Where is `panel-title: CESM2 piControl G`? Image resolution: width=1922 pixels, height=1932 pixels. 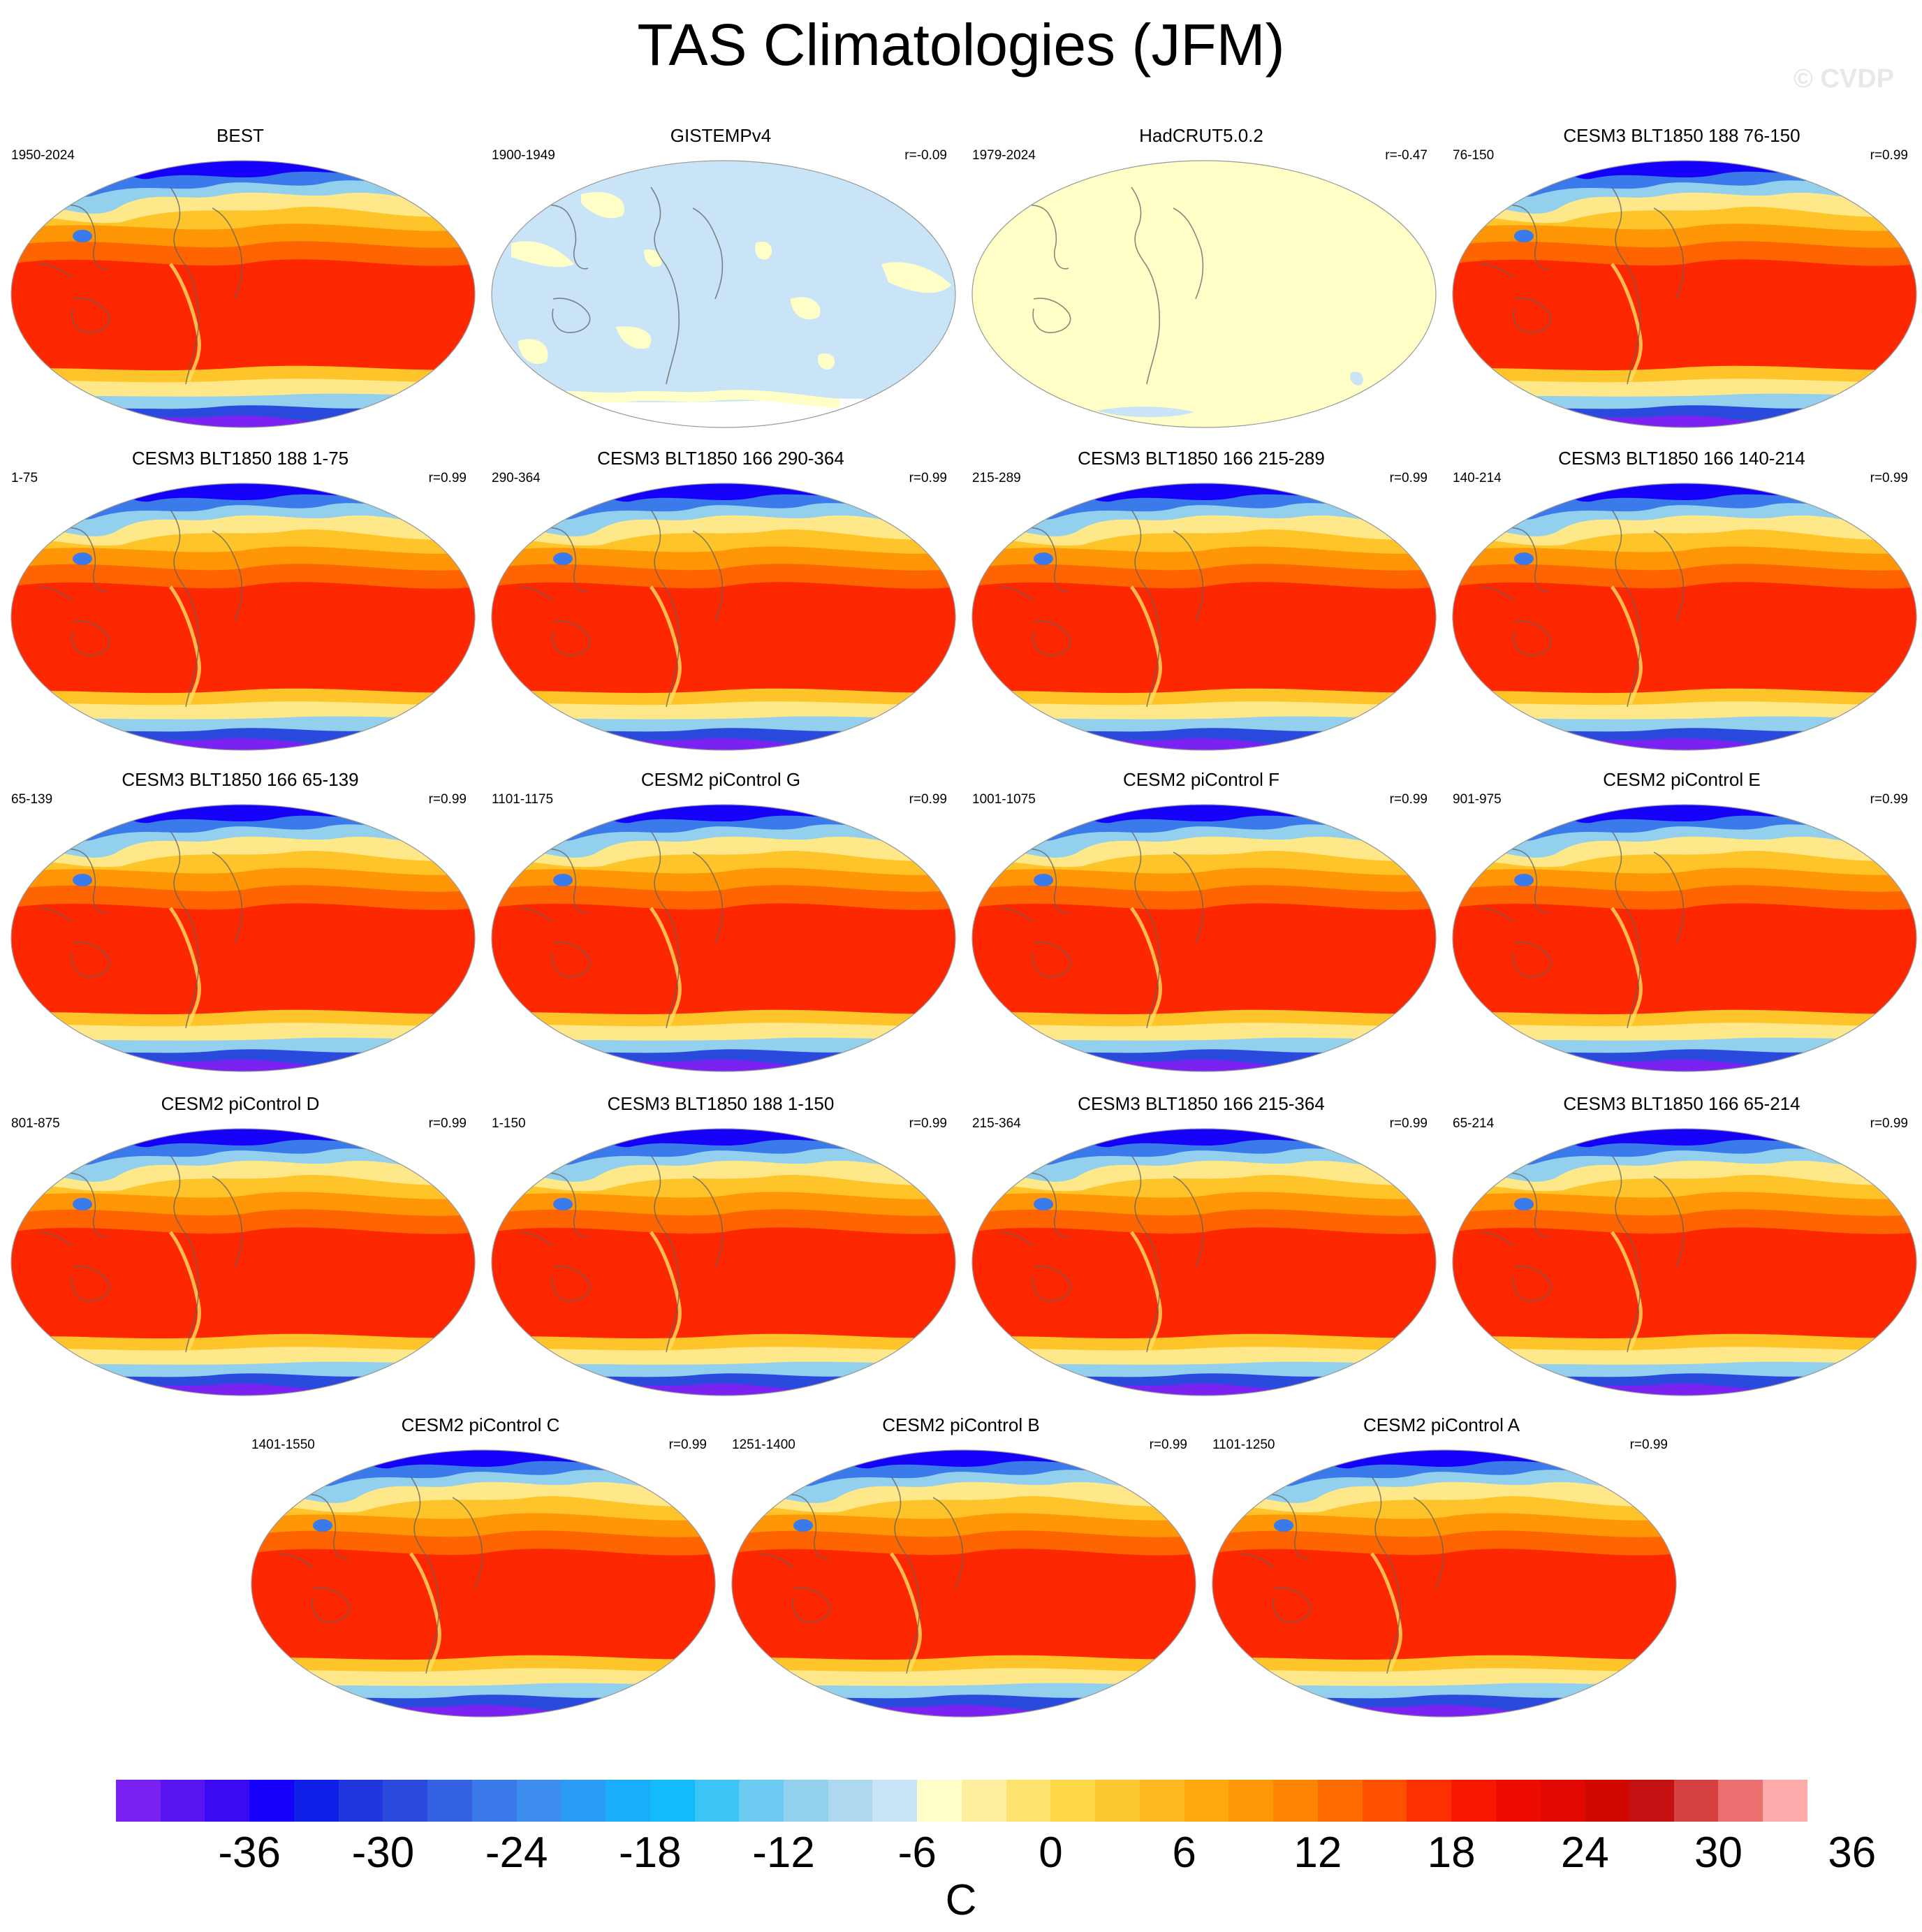 panel-title: CESM2 piControl G is located at coordinates (720, 779).